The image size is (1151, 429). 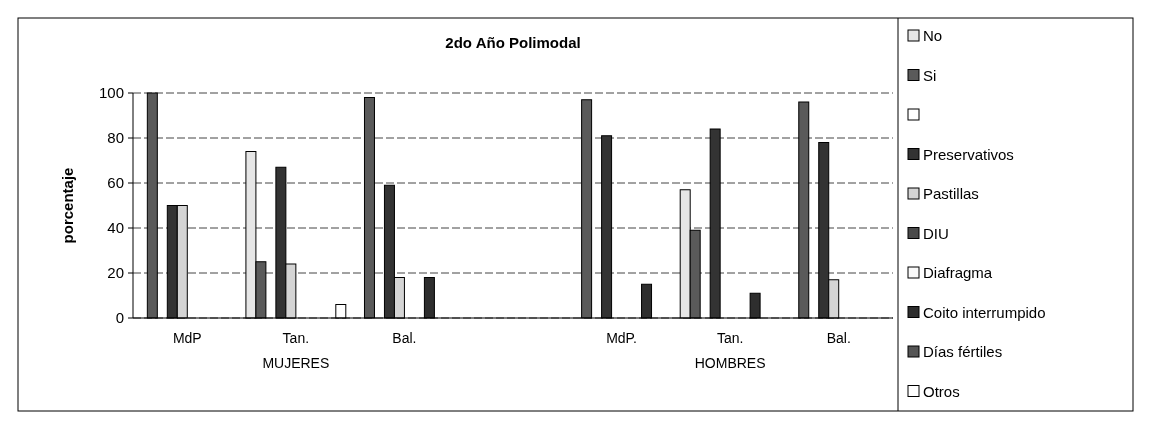 I want to click on text: MUJERES, so click(x=296, y=363).